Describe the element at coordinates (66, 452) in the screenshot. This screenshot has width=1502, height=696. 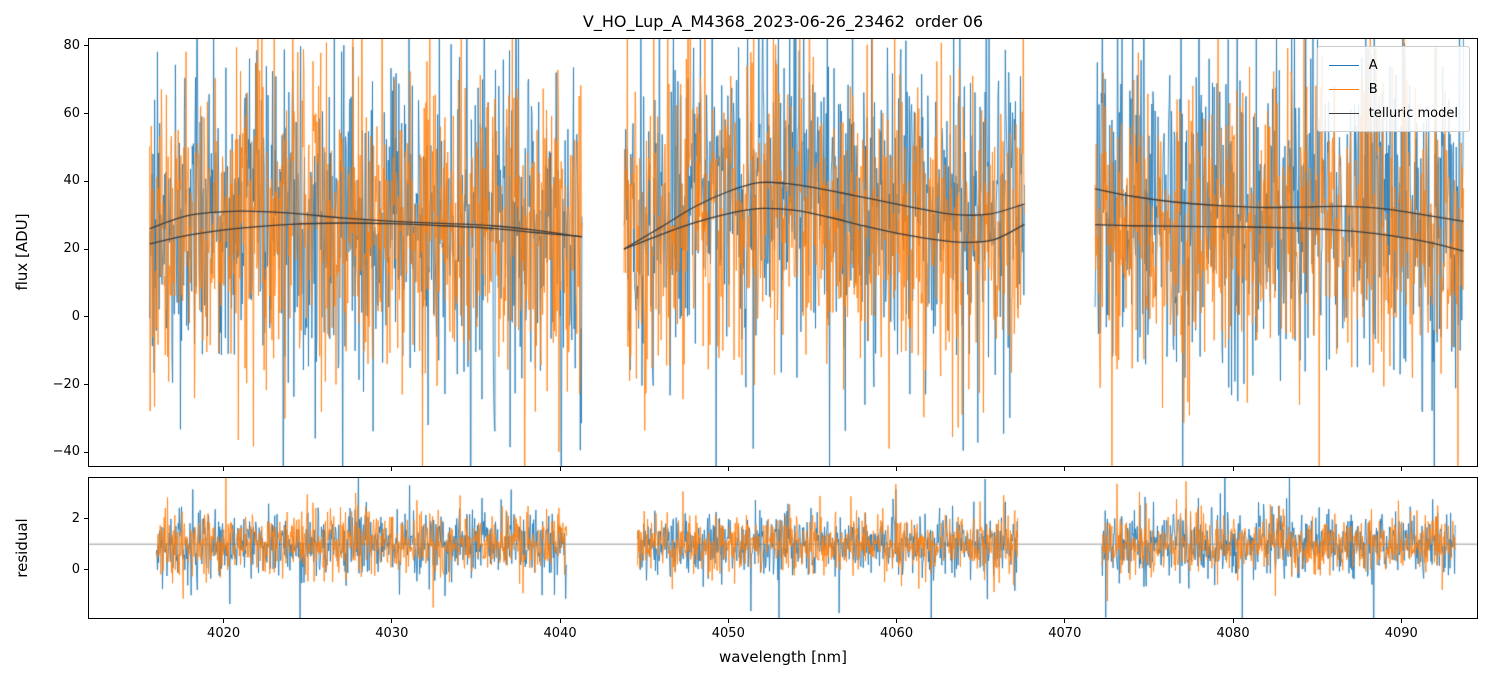
I see `y-tick-label: −40` at that location.